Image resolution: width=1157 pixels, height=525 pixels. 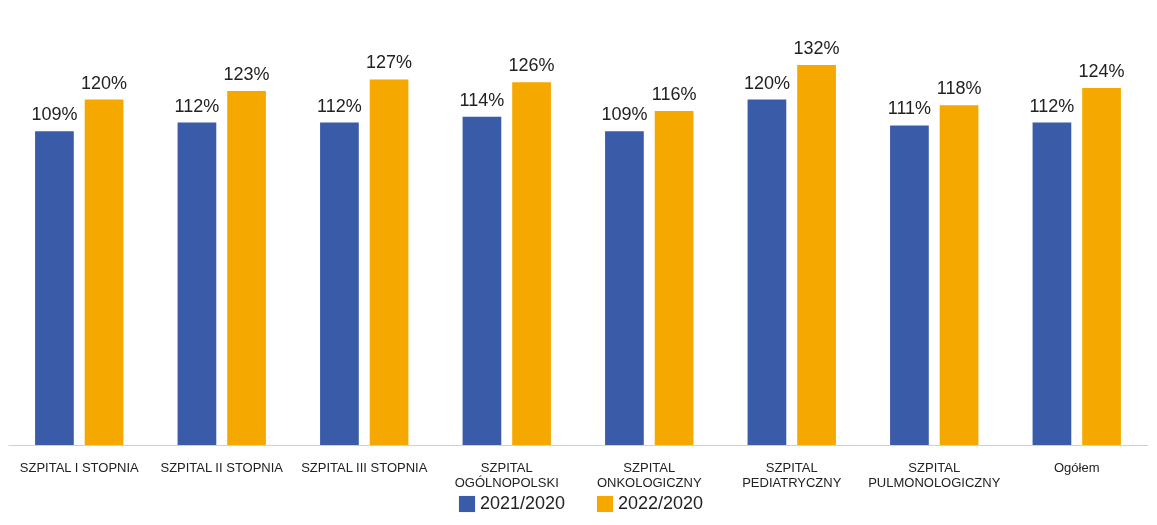 What do you see at coordinates (364, 467) in the screenshot?
I see `x-tick-label: SZPITAL III STOPNIA` at bounding box center [364, 467].